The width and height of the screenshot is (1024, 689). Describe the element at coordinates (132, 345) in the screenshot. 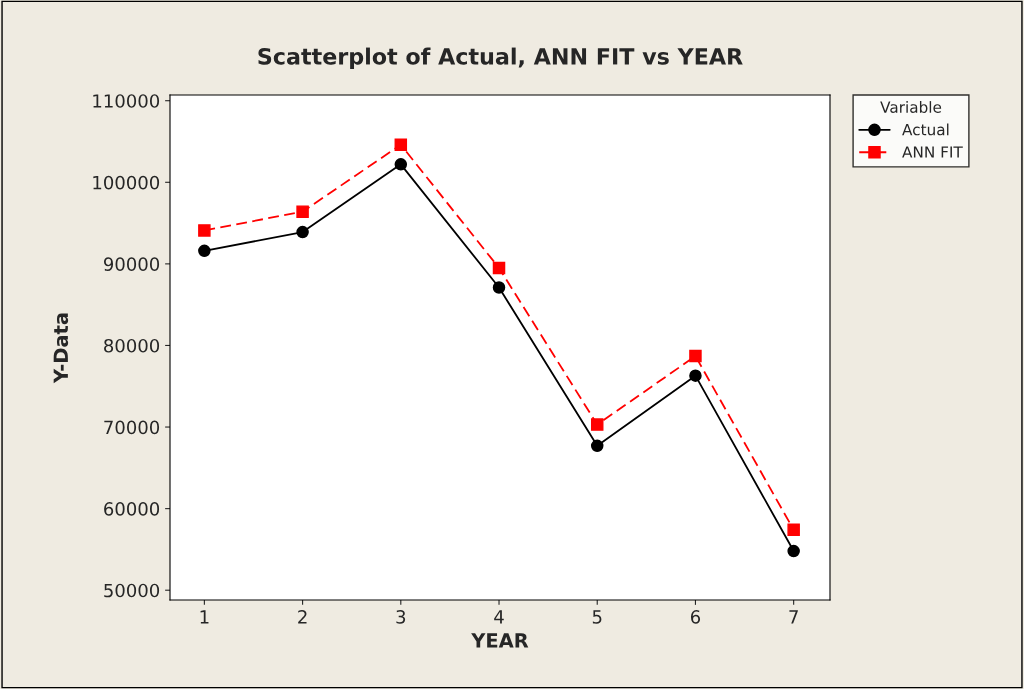

I see `y-tick-label: 80000` at that location.